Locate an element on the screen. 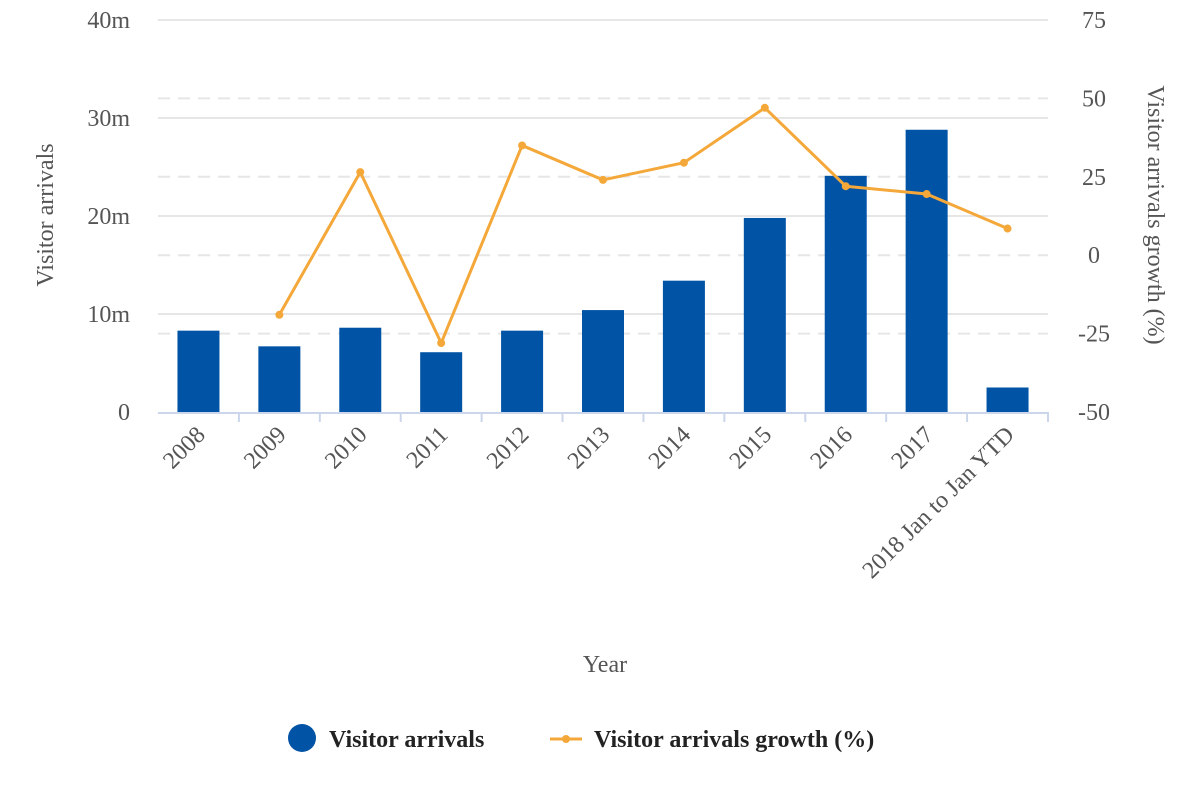 The image size is (1200, 805). right-y-tick-label: -50 is located at coordinates (1094, 413).